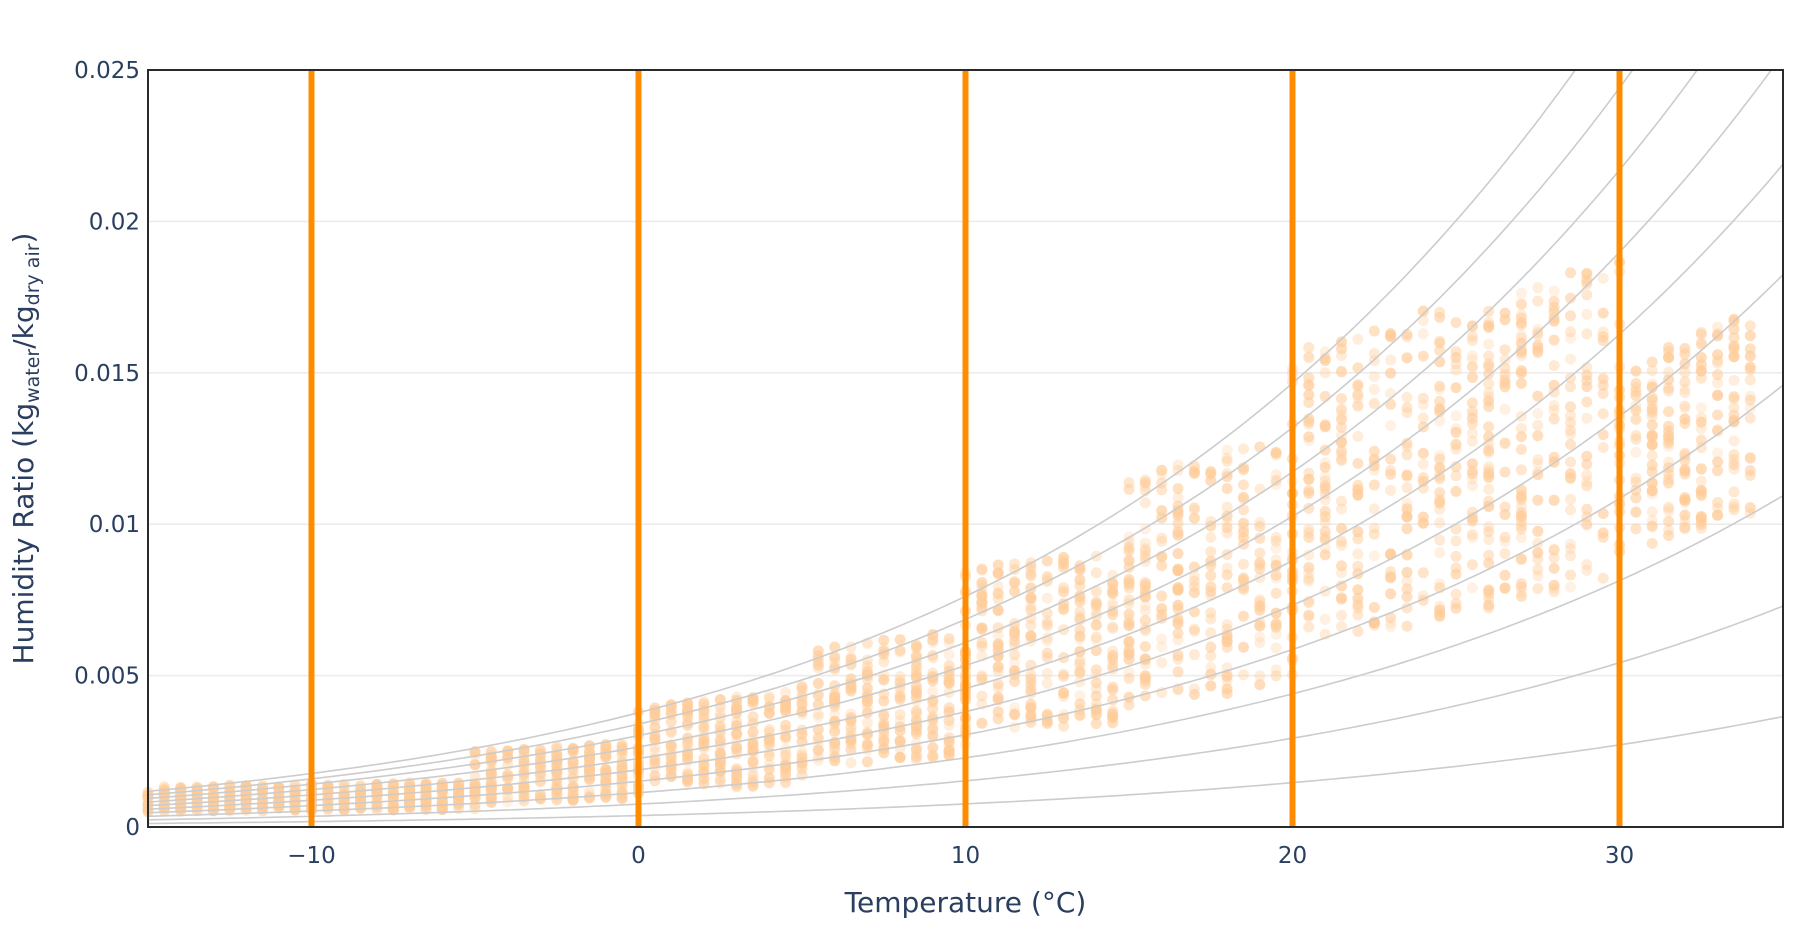 The image size is (1811, 938). What do you see at coordinates (965, 902) in the screenshot?
I see `x-axis-title: Temperature (°C)` at bounding box center [965, 902].